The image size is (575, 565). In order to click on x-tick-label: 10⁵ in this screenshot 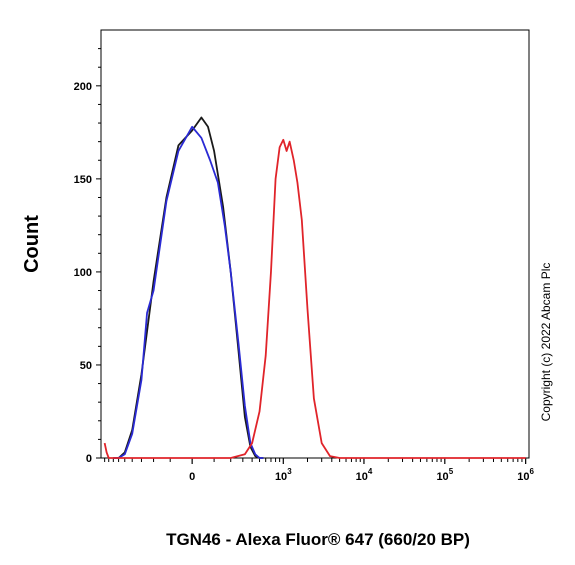, I will do `click(444, 475)`.